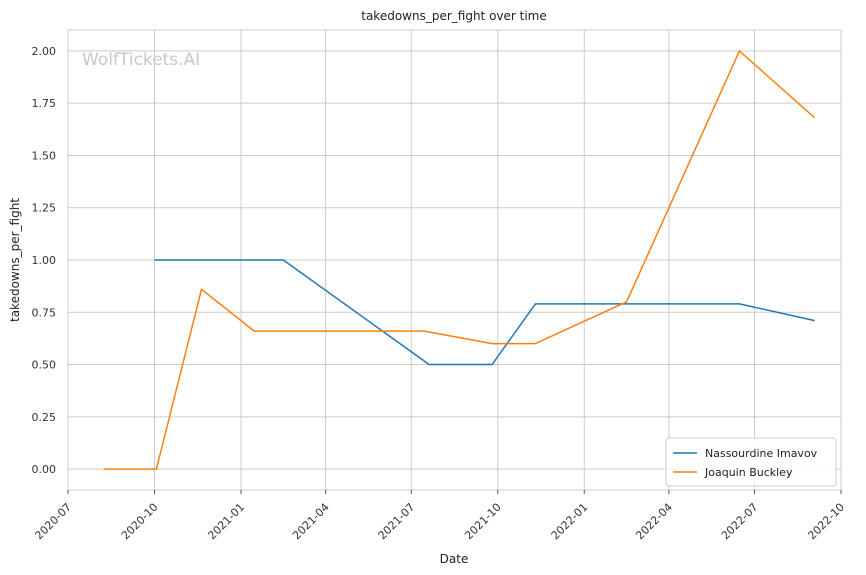 The width and height of the screenshot is (866, 575). I want to click on x-tick-label: 2021-10, so click(483, 522).